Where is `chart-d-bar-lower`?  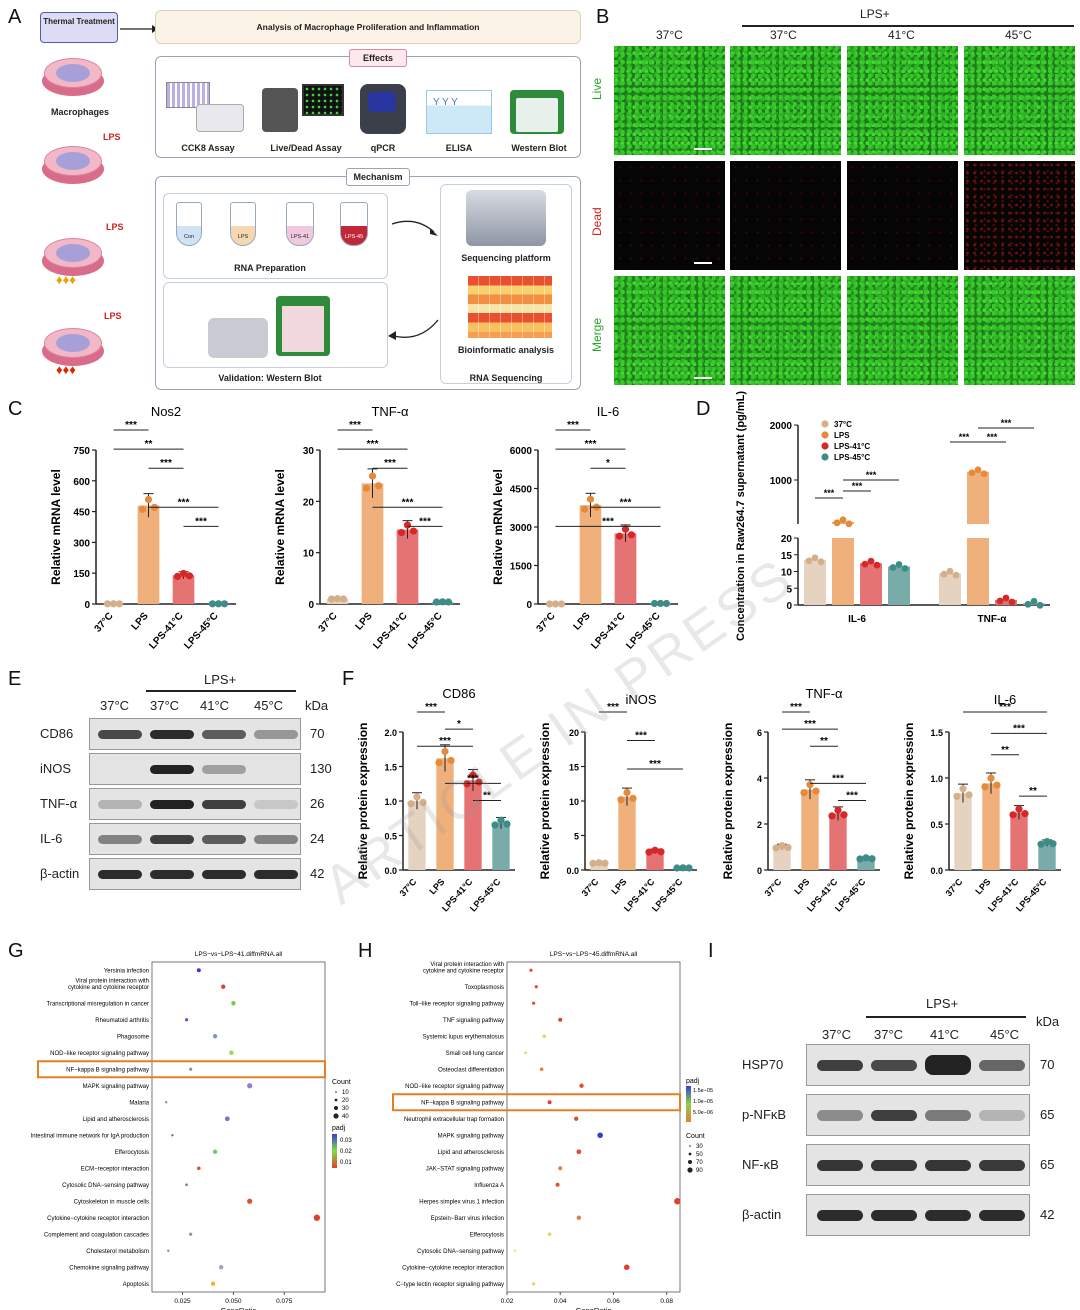
chart-d-bar-lower is located at coordinates (978, 571).